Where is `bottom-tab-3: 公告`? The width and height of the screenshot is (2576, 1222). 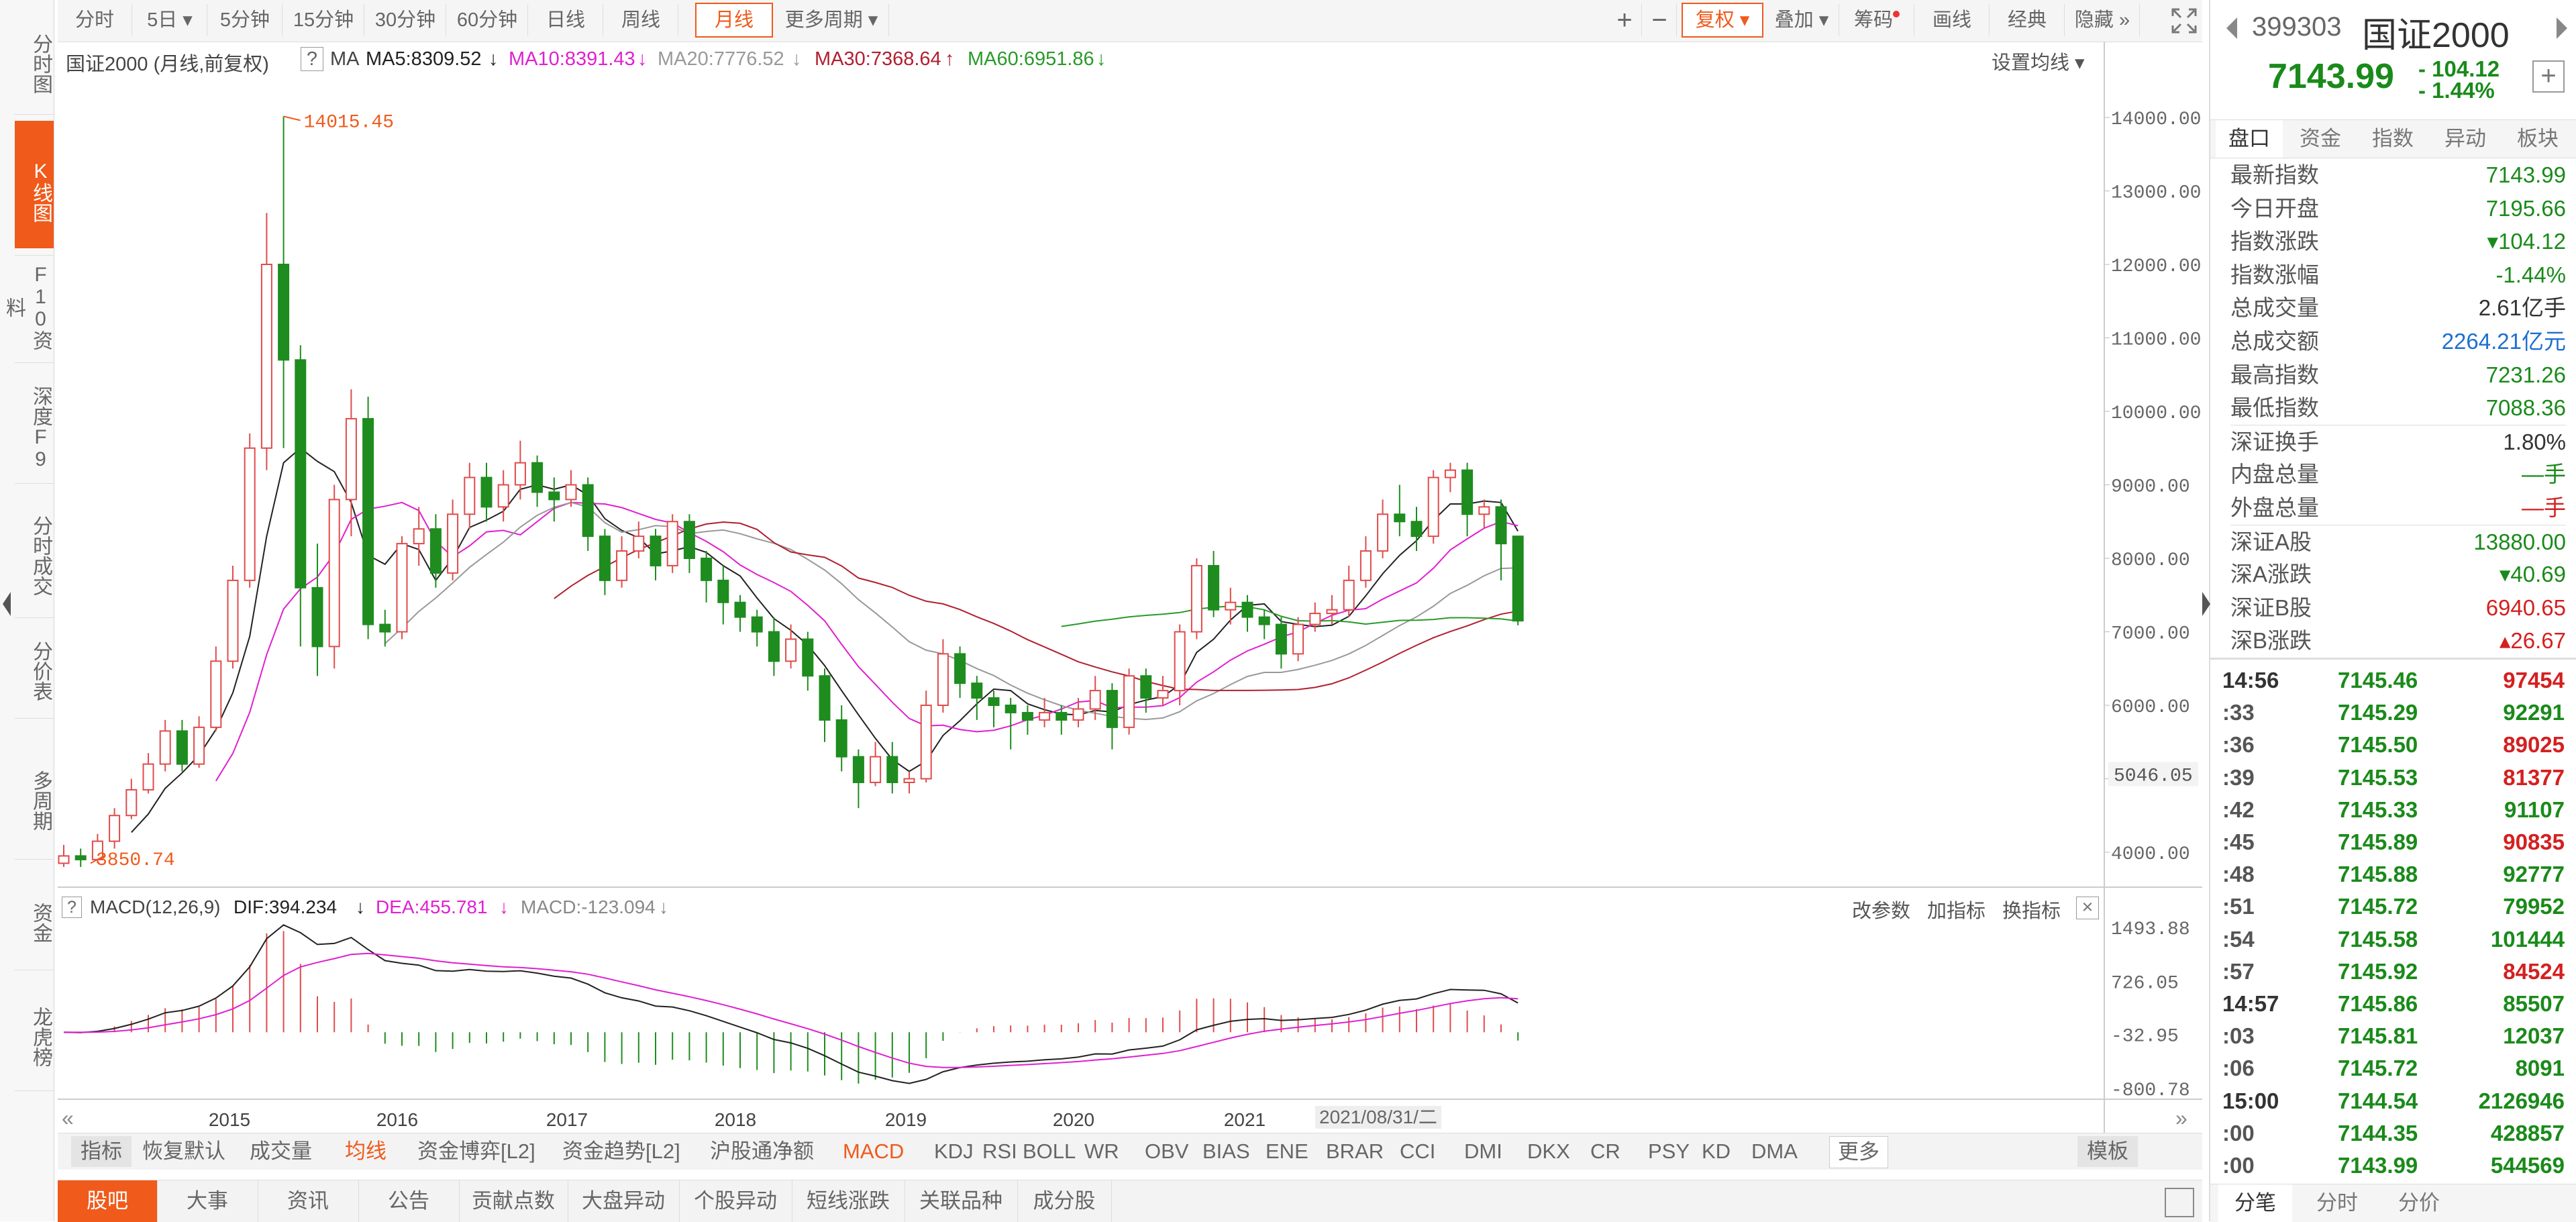
bottom-tab-3: 公告 is located at coordinates (409, 1201).